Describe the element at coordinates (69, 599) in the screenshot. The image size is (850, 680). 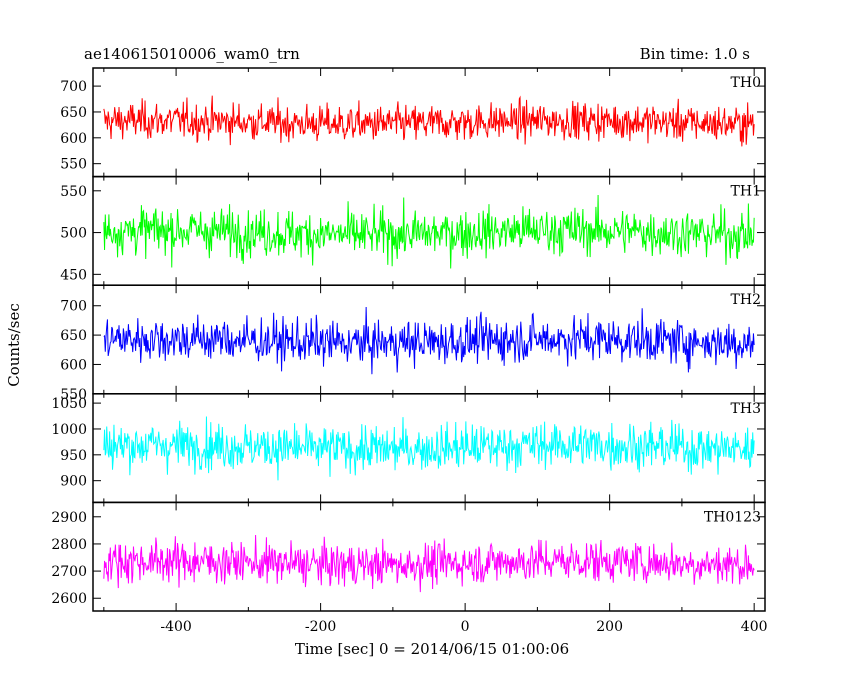
I see `y-tick-label: 2600` at that location.